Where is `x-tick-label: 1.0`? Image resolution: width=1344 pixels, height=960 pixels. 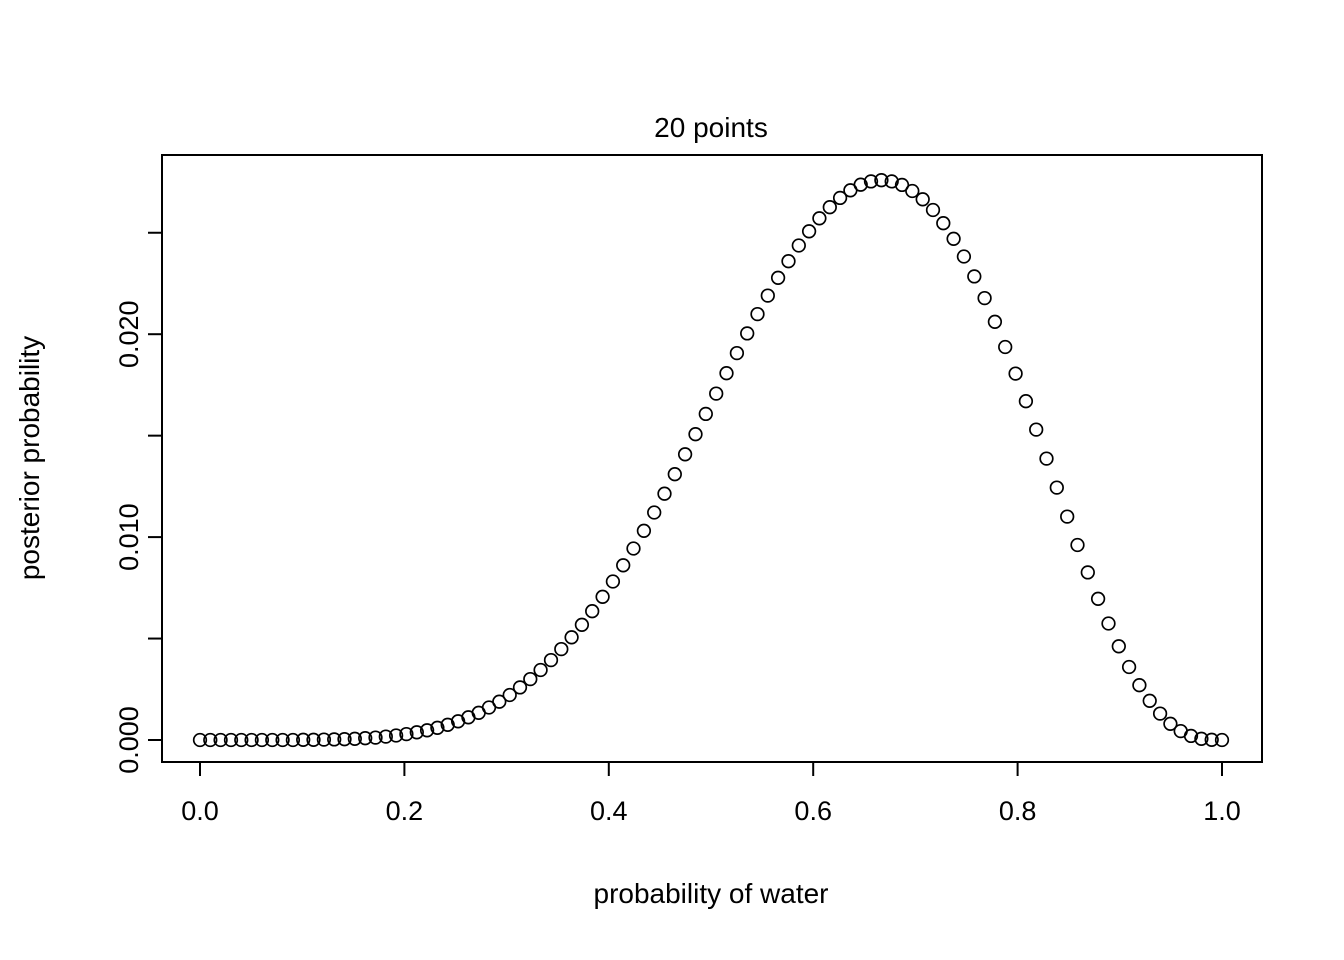
x-tick-label: 1.0 is located at coordinates (1222, 811).